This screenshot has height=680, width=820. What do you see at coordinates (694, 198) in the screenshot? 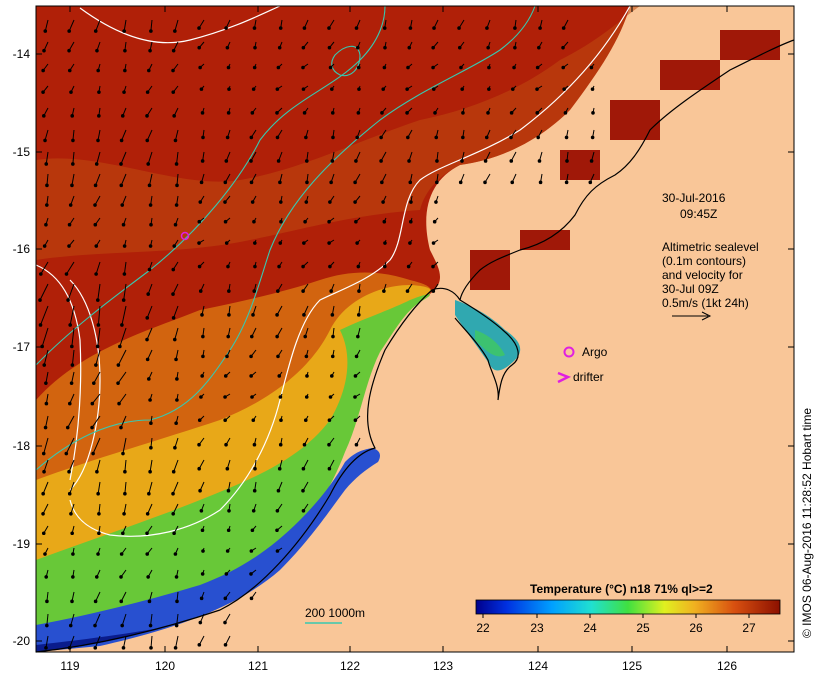
I see `date-label: 30-Jul-2016` at bounding box center [694, 198].